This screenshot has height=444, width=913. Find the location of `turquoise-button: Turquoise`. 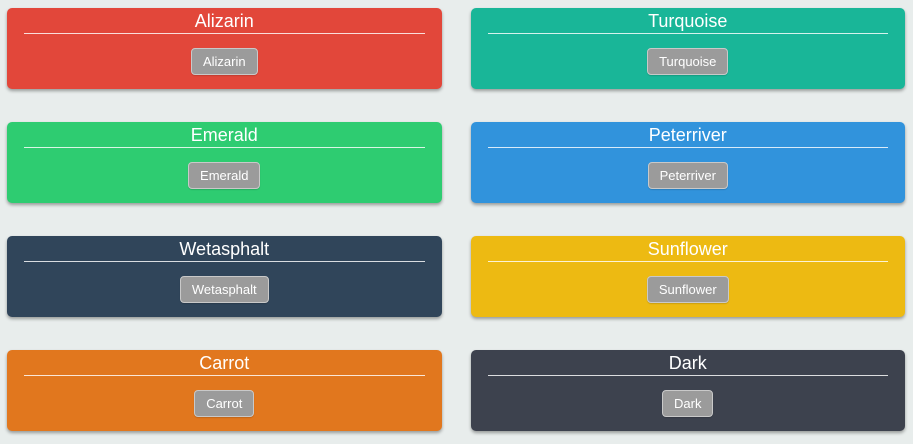

turquoise-button: Turquoise is located at coordinates (688, 61).